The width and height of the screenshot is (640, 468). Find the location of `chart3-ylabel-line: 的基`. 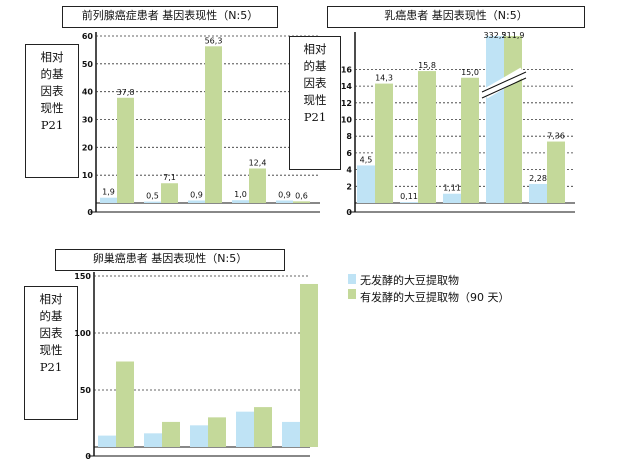

chart3-ylabel-line: 的基 is located at coordinates (51, 316).